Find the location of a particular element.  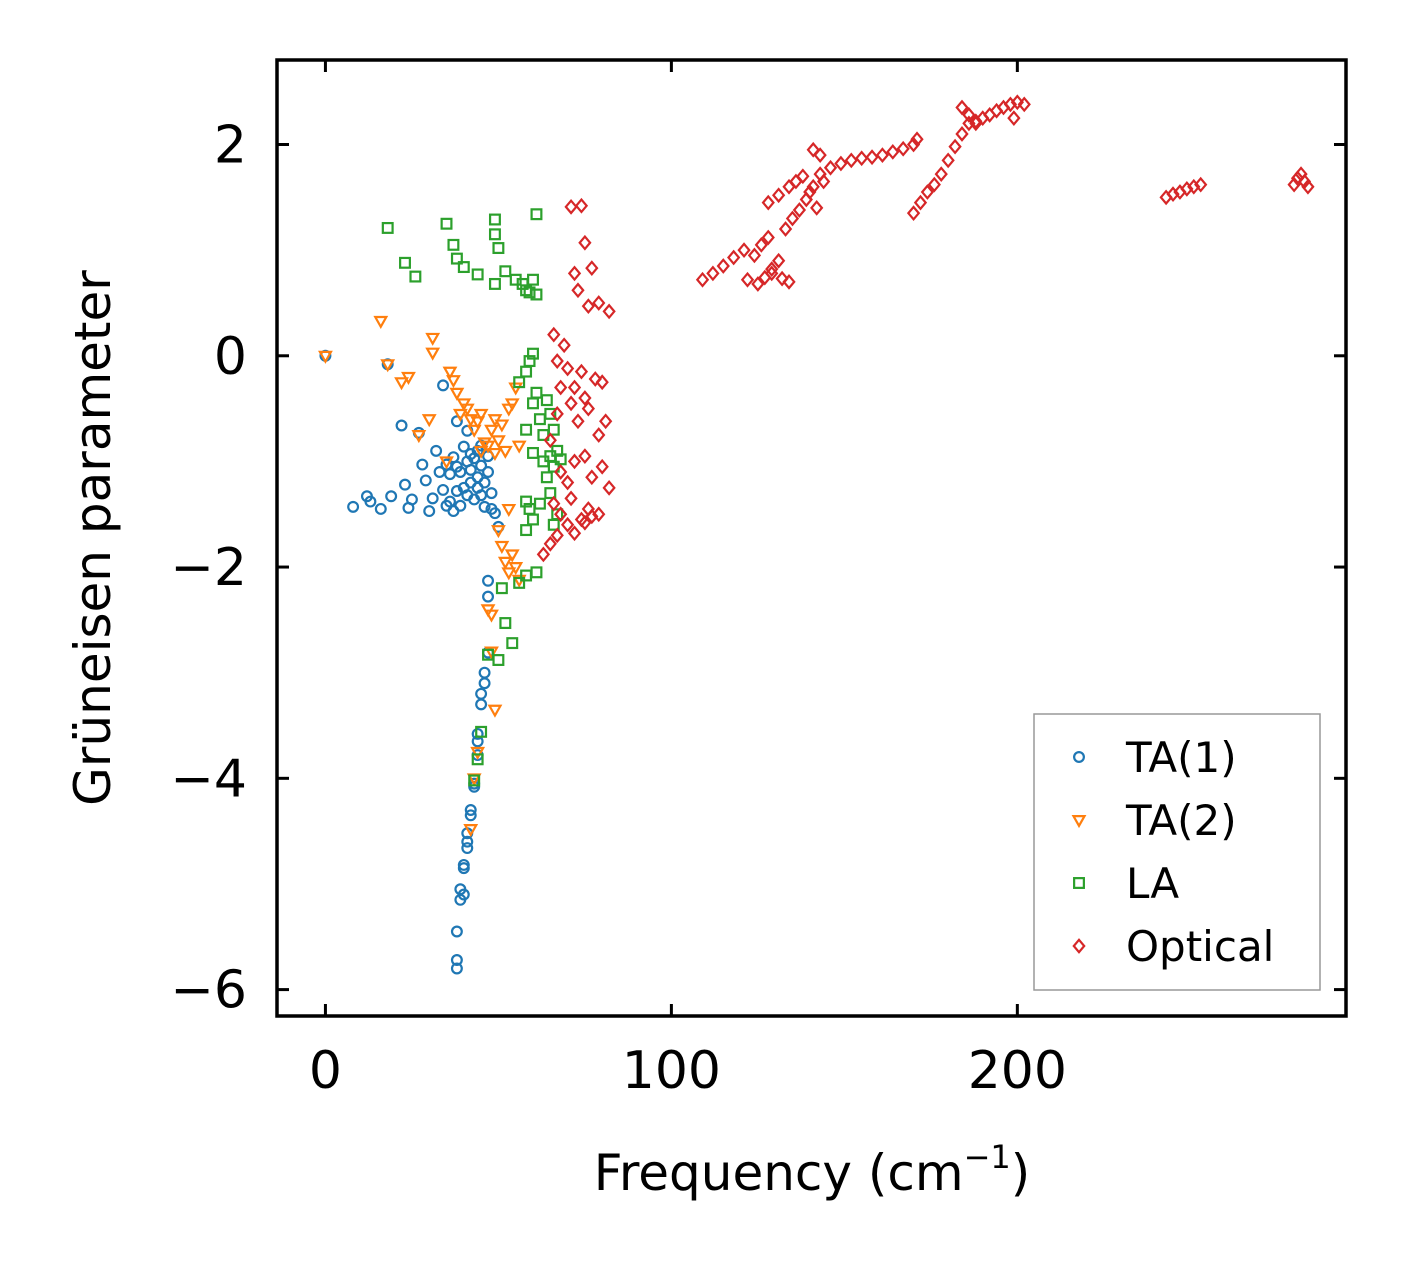

y-tick-label: −6 is located at coordinates (208, 991).